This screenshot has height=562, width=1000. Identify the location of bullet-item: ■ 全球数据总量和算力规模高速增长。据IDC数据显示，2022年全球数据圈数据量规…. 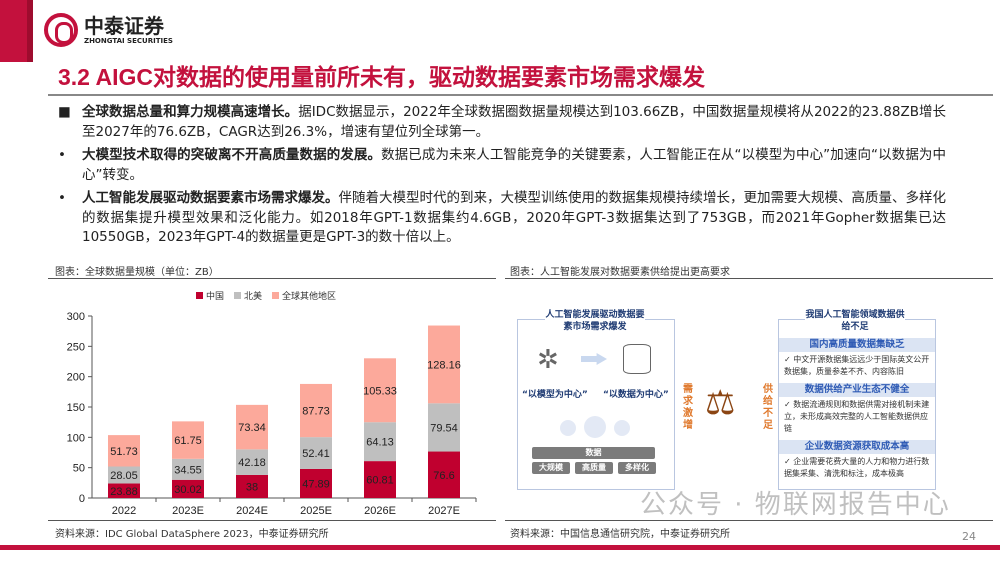
(501, 122).